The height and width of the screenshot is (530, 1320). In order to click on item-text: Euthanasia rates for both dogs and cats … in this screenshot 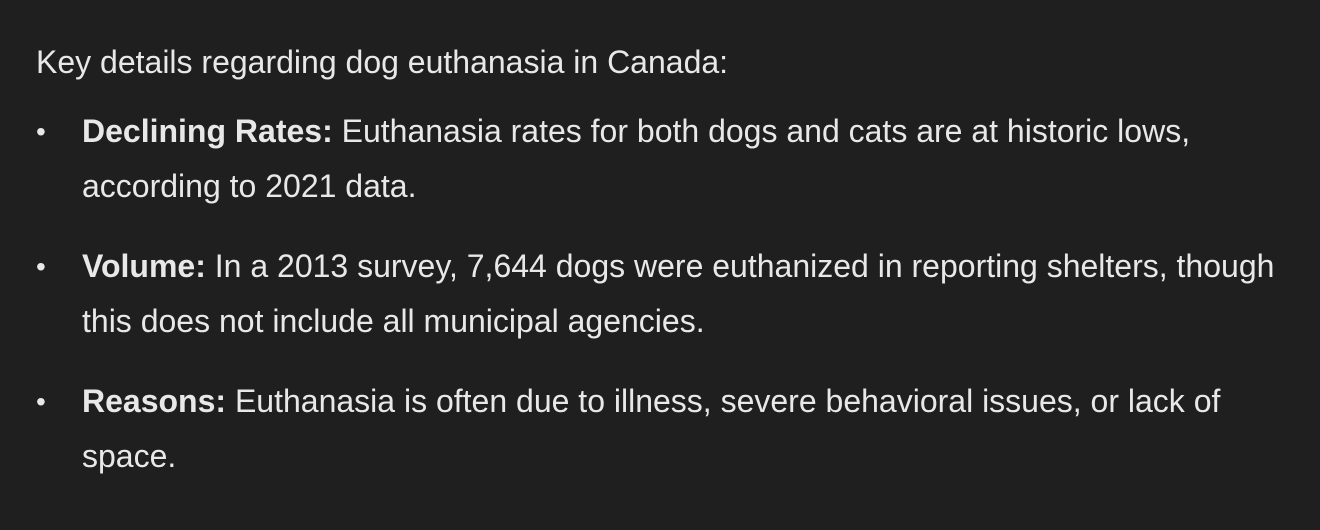, I will do `click(636, 158)`.